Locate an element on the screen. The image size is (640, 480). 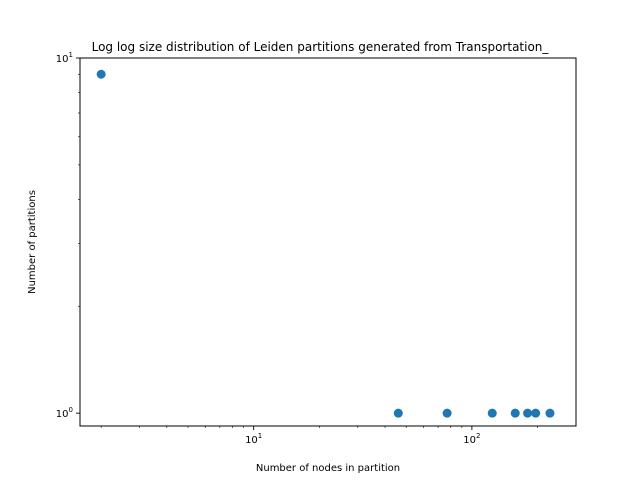
x-axis-label: Number of nodes in partition is located at coordinates (328, 468).